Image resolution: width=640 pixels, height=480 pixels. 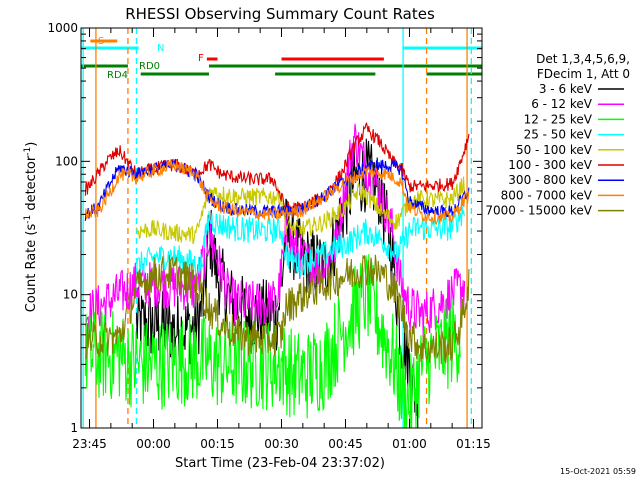 I want to click on y-axis-label-sup1: -1, so click(x=28, y=219).